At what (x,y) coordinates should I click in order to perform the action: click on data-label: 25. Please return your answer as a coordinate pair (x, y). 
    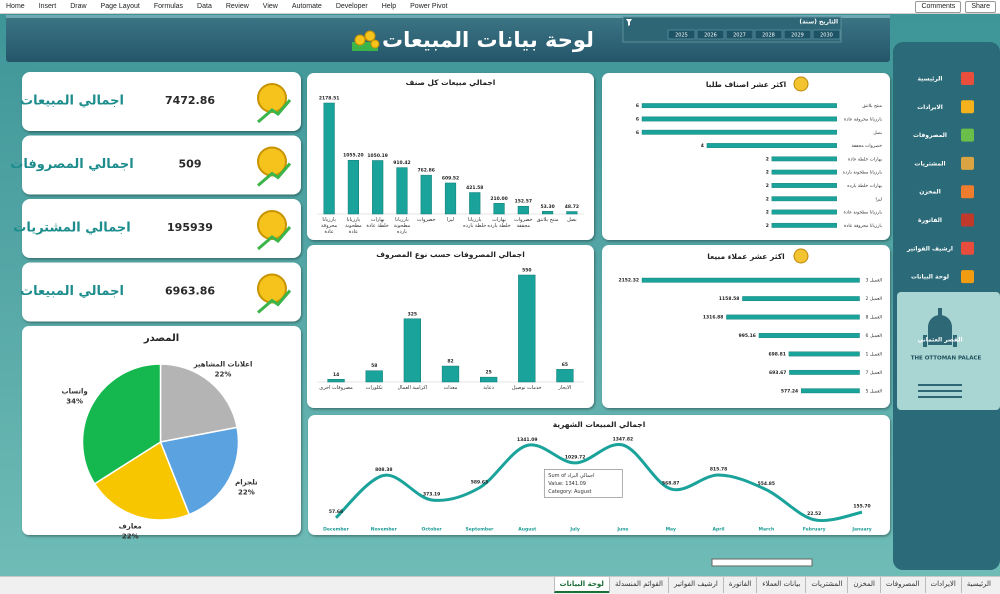
    Looking at the image, I should click on (489, 373).